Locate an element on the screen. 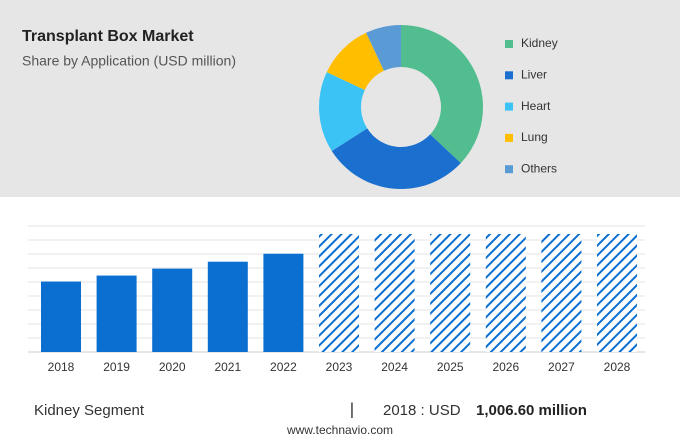  subtitle: Share by Application (USD million) is located at coordinates (129, 61).